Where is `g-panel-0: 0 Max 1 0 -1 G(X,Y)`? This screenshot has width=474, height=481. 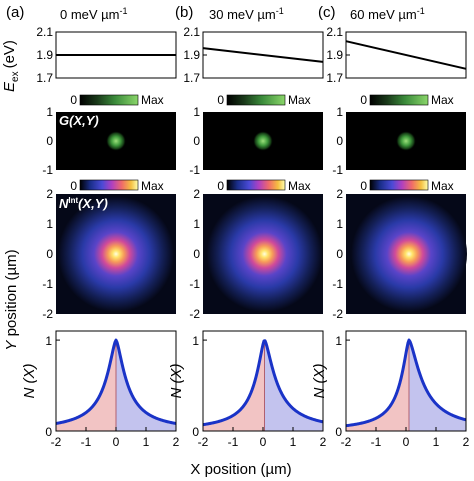 g-panel-0: 0 Max 1 0 -1 G(X,Y) is located at coordinates (109, 135).